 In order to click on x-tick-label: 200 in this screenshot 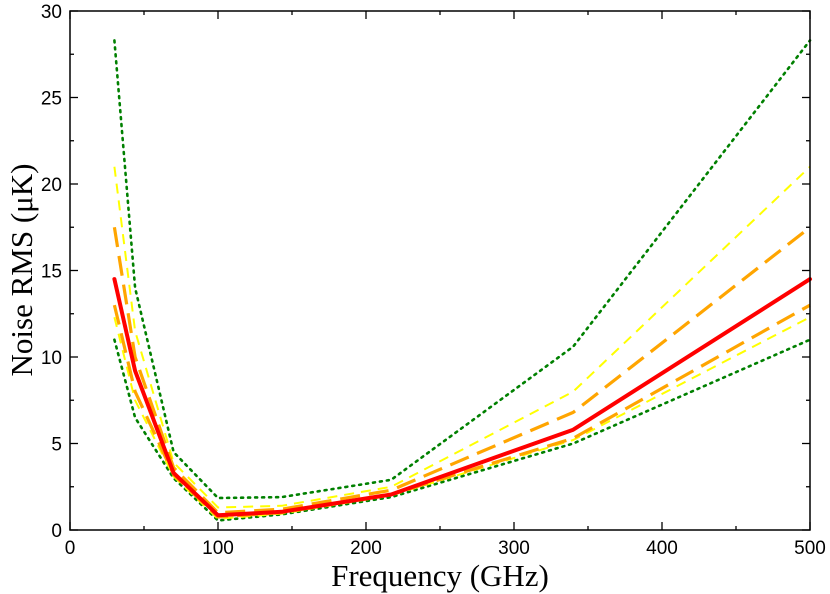, I will do `click(366, 548)`.